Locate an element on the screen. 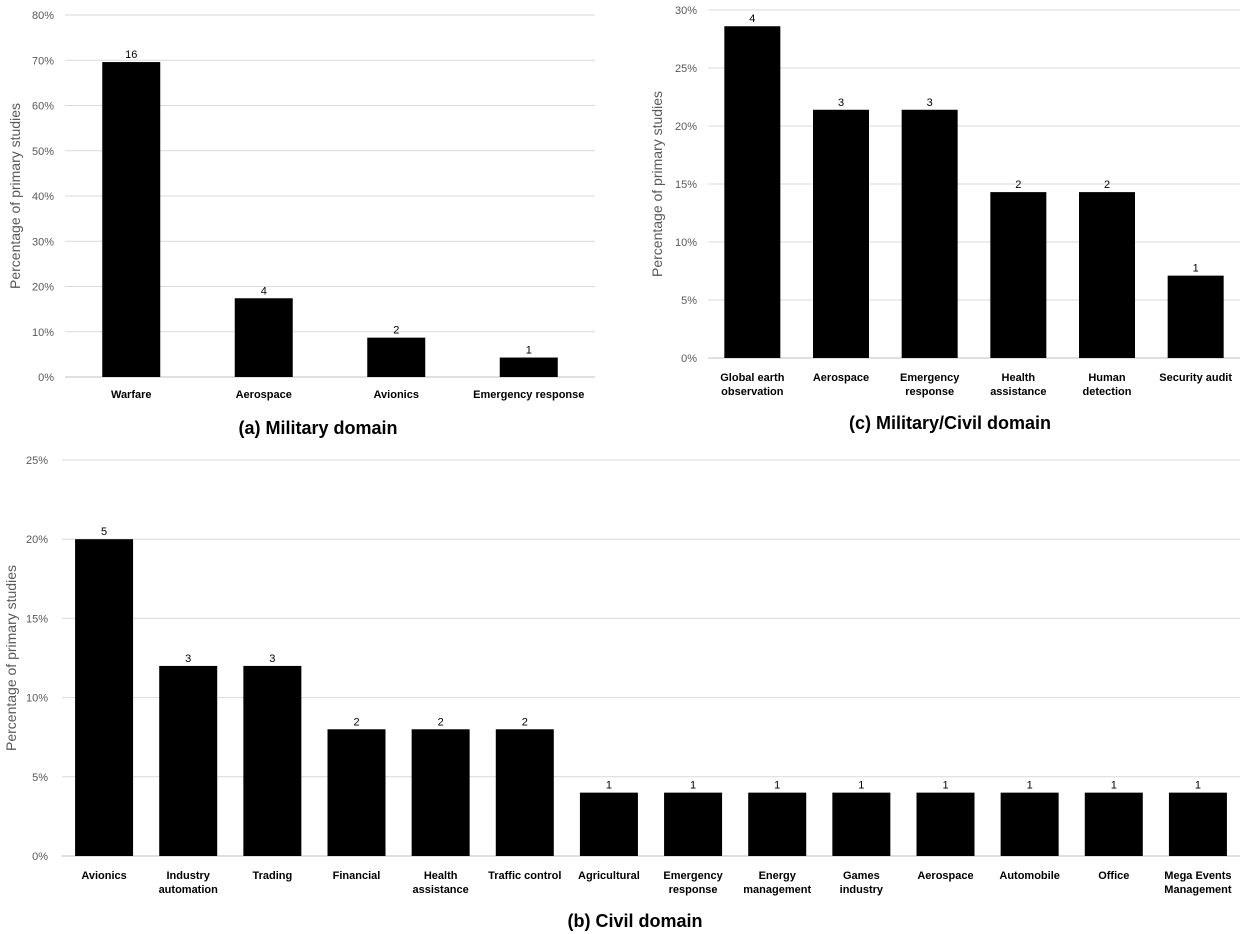 The height and width of the screenshot is (934, 1240). chart-c-category-label: Emergency response is located at coordinates (930, 385).